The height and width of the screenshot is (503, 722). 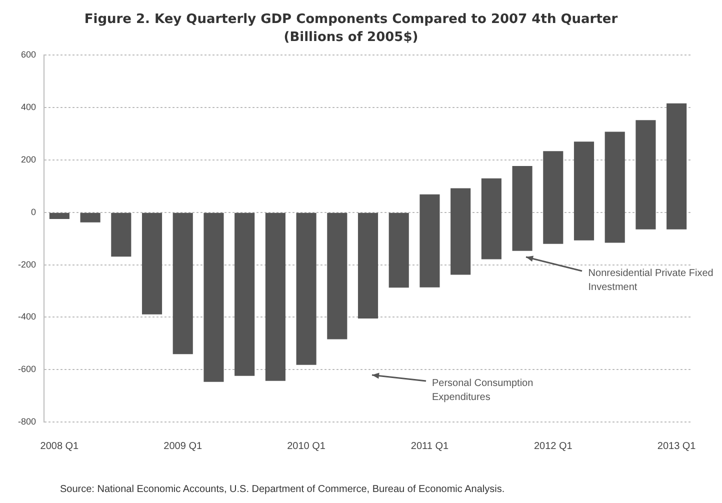 I want to click on x-tick-label: 2009 Q1, so click(x=183, y=446).